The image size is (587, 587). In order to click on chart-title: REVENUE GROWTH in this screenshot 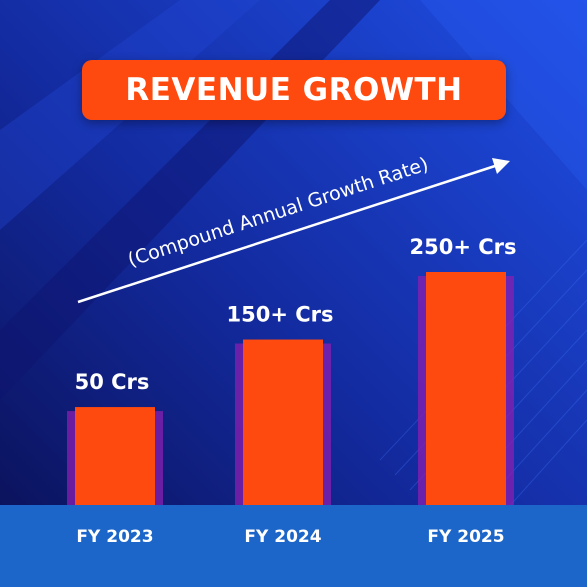, I will do `click(294, 90)`.